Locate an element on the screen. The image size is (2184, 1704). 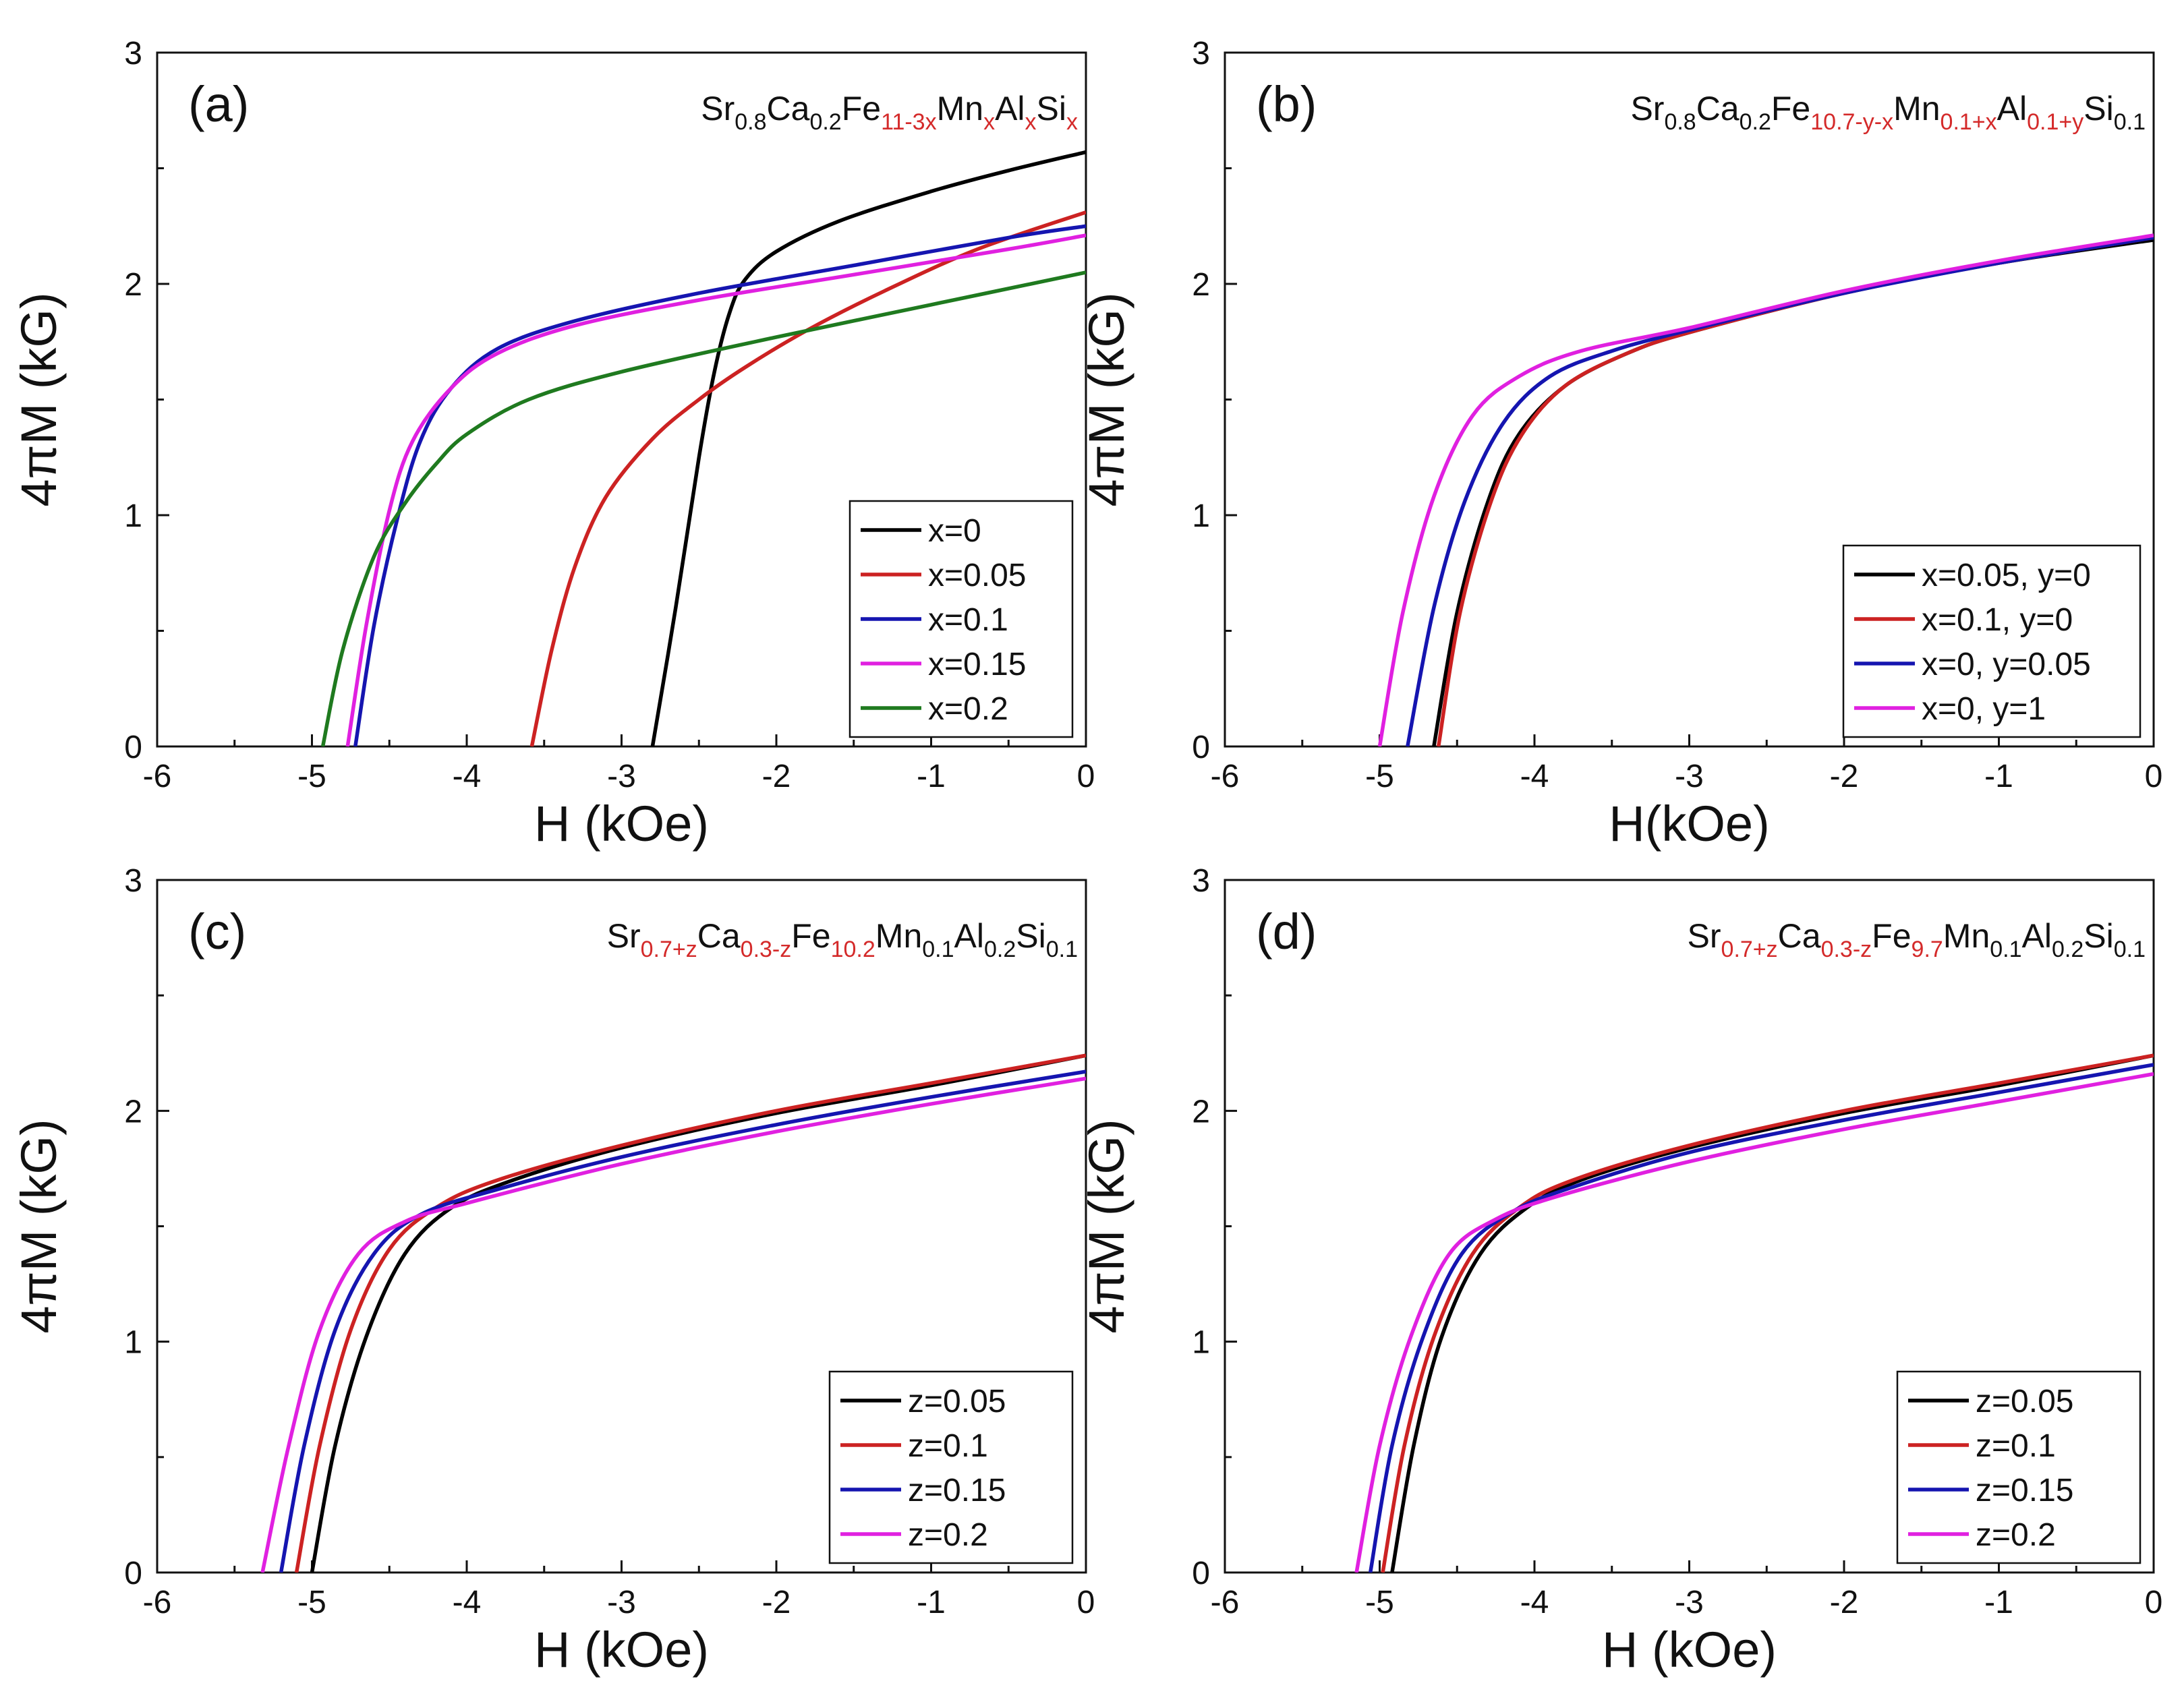
legend-entry-label: z=0.2 is located at coordinates (948, 1535).